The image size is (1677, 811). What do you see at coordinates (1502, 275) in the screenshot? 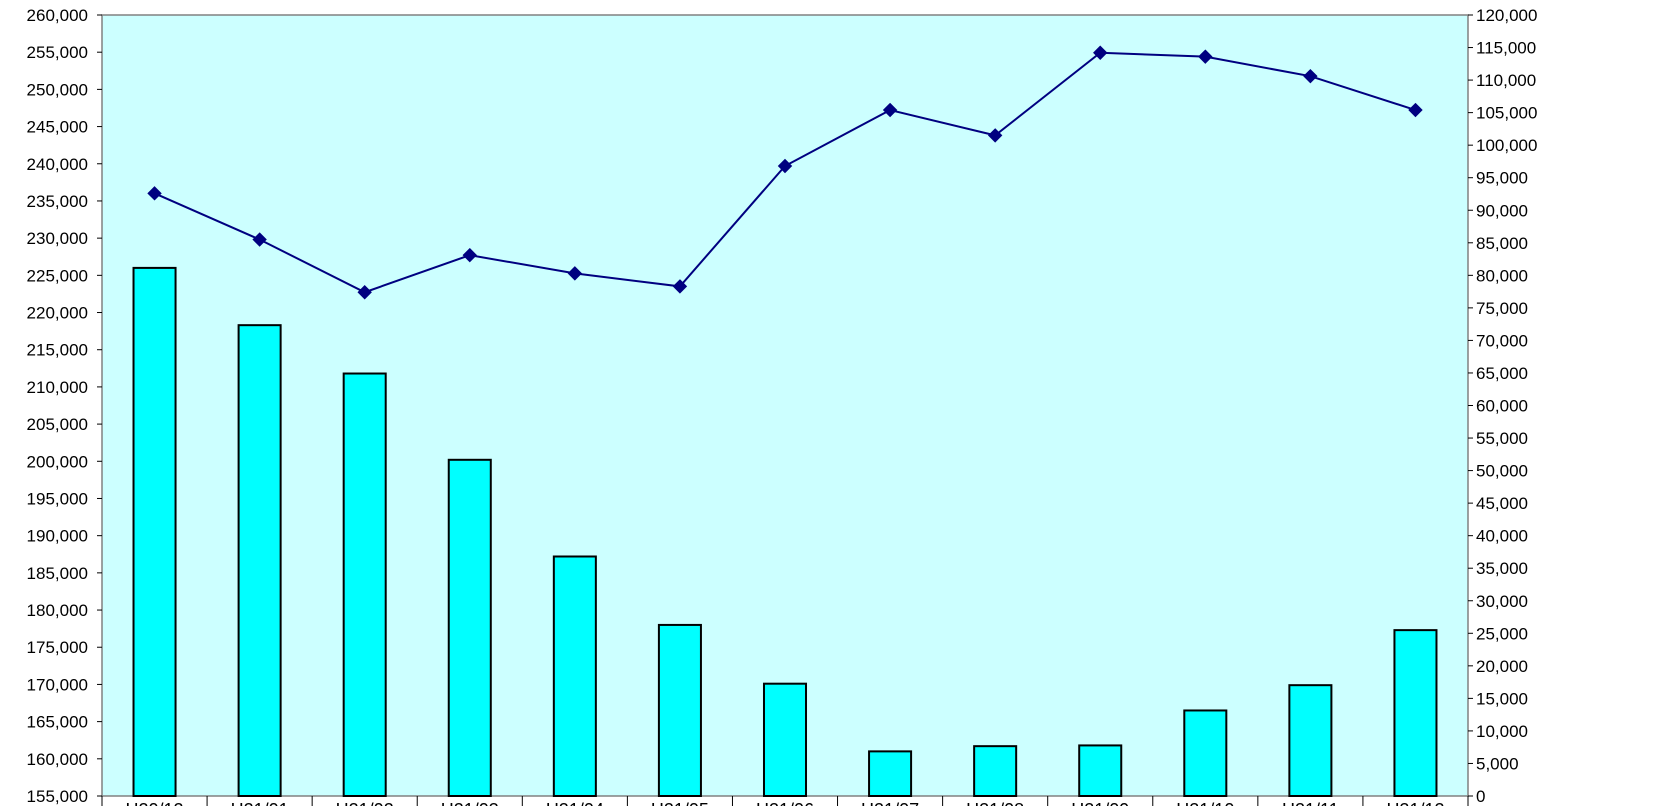
I see `y-right-tick-label: 80,000` at bounding box center [1502, 275].